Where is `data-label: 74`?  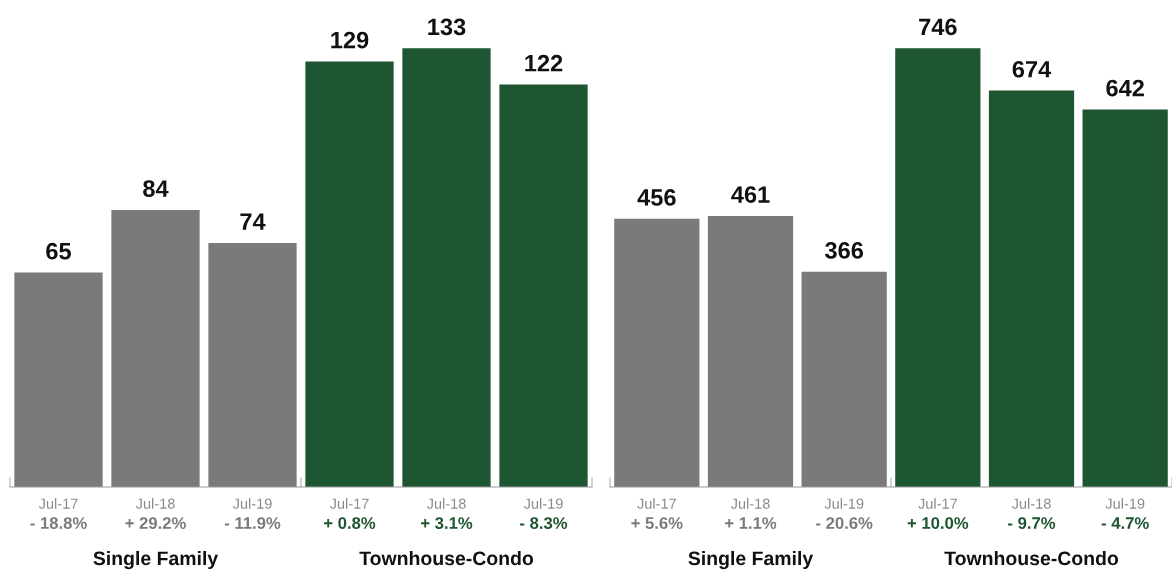
data-label: 74 is located at coordinates (253, 221).